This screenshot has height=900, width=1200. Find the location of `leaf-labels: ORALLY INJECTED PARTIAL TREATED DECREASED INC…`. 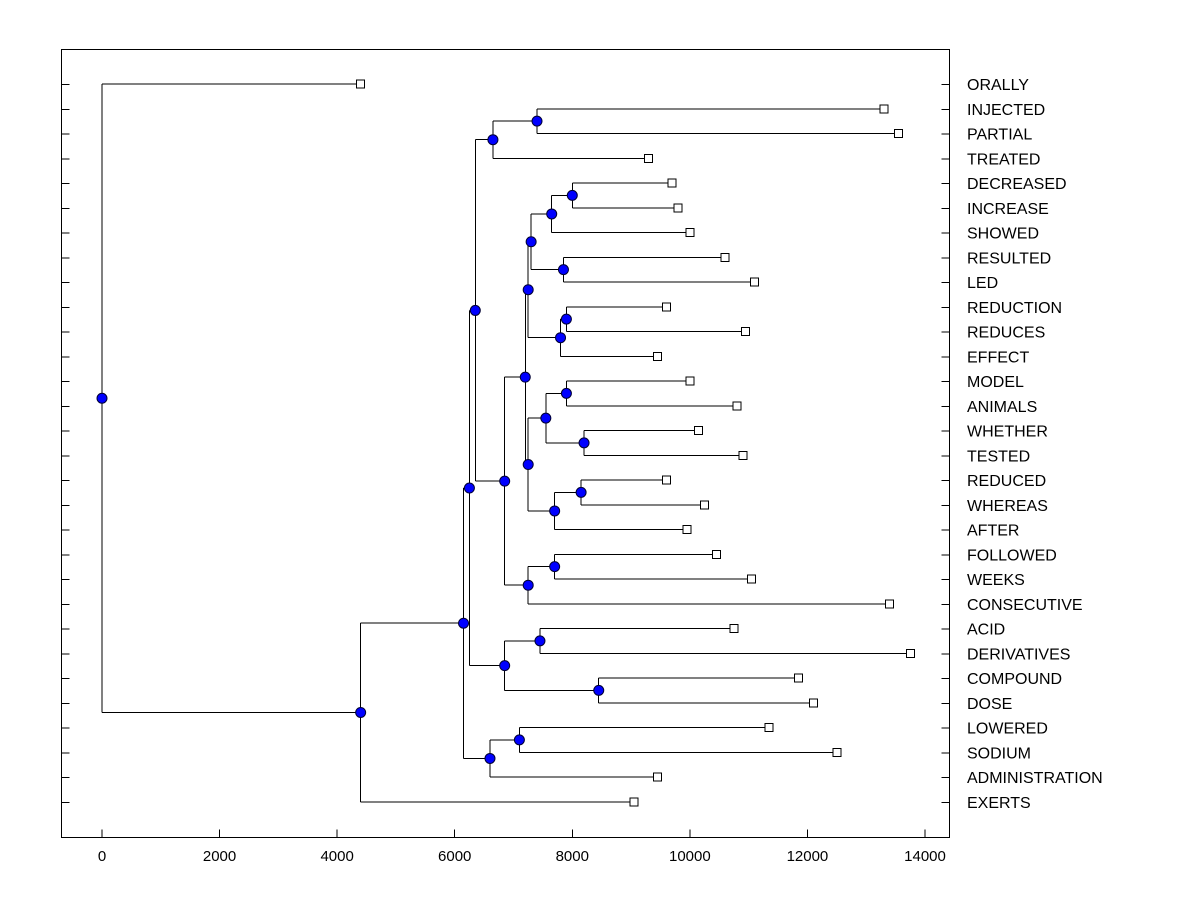

leaf-labels: ORALLY INJECTED PARTIAL TREATED DECREASED INC… is located at coordinates (1035, 444).